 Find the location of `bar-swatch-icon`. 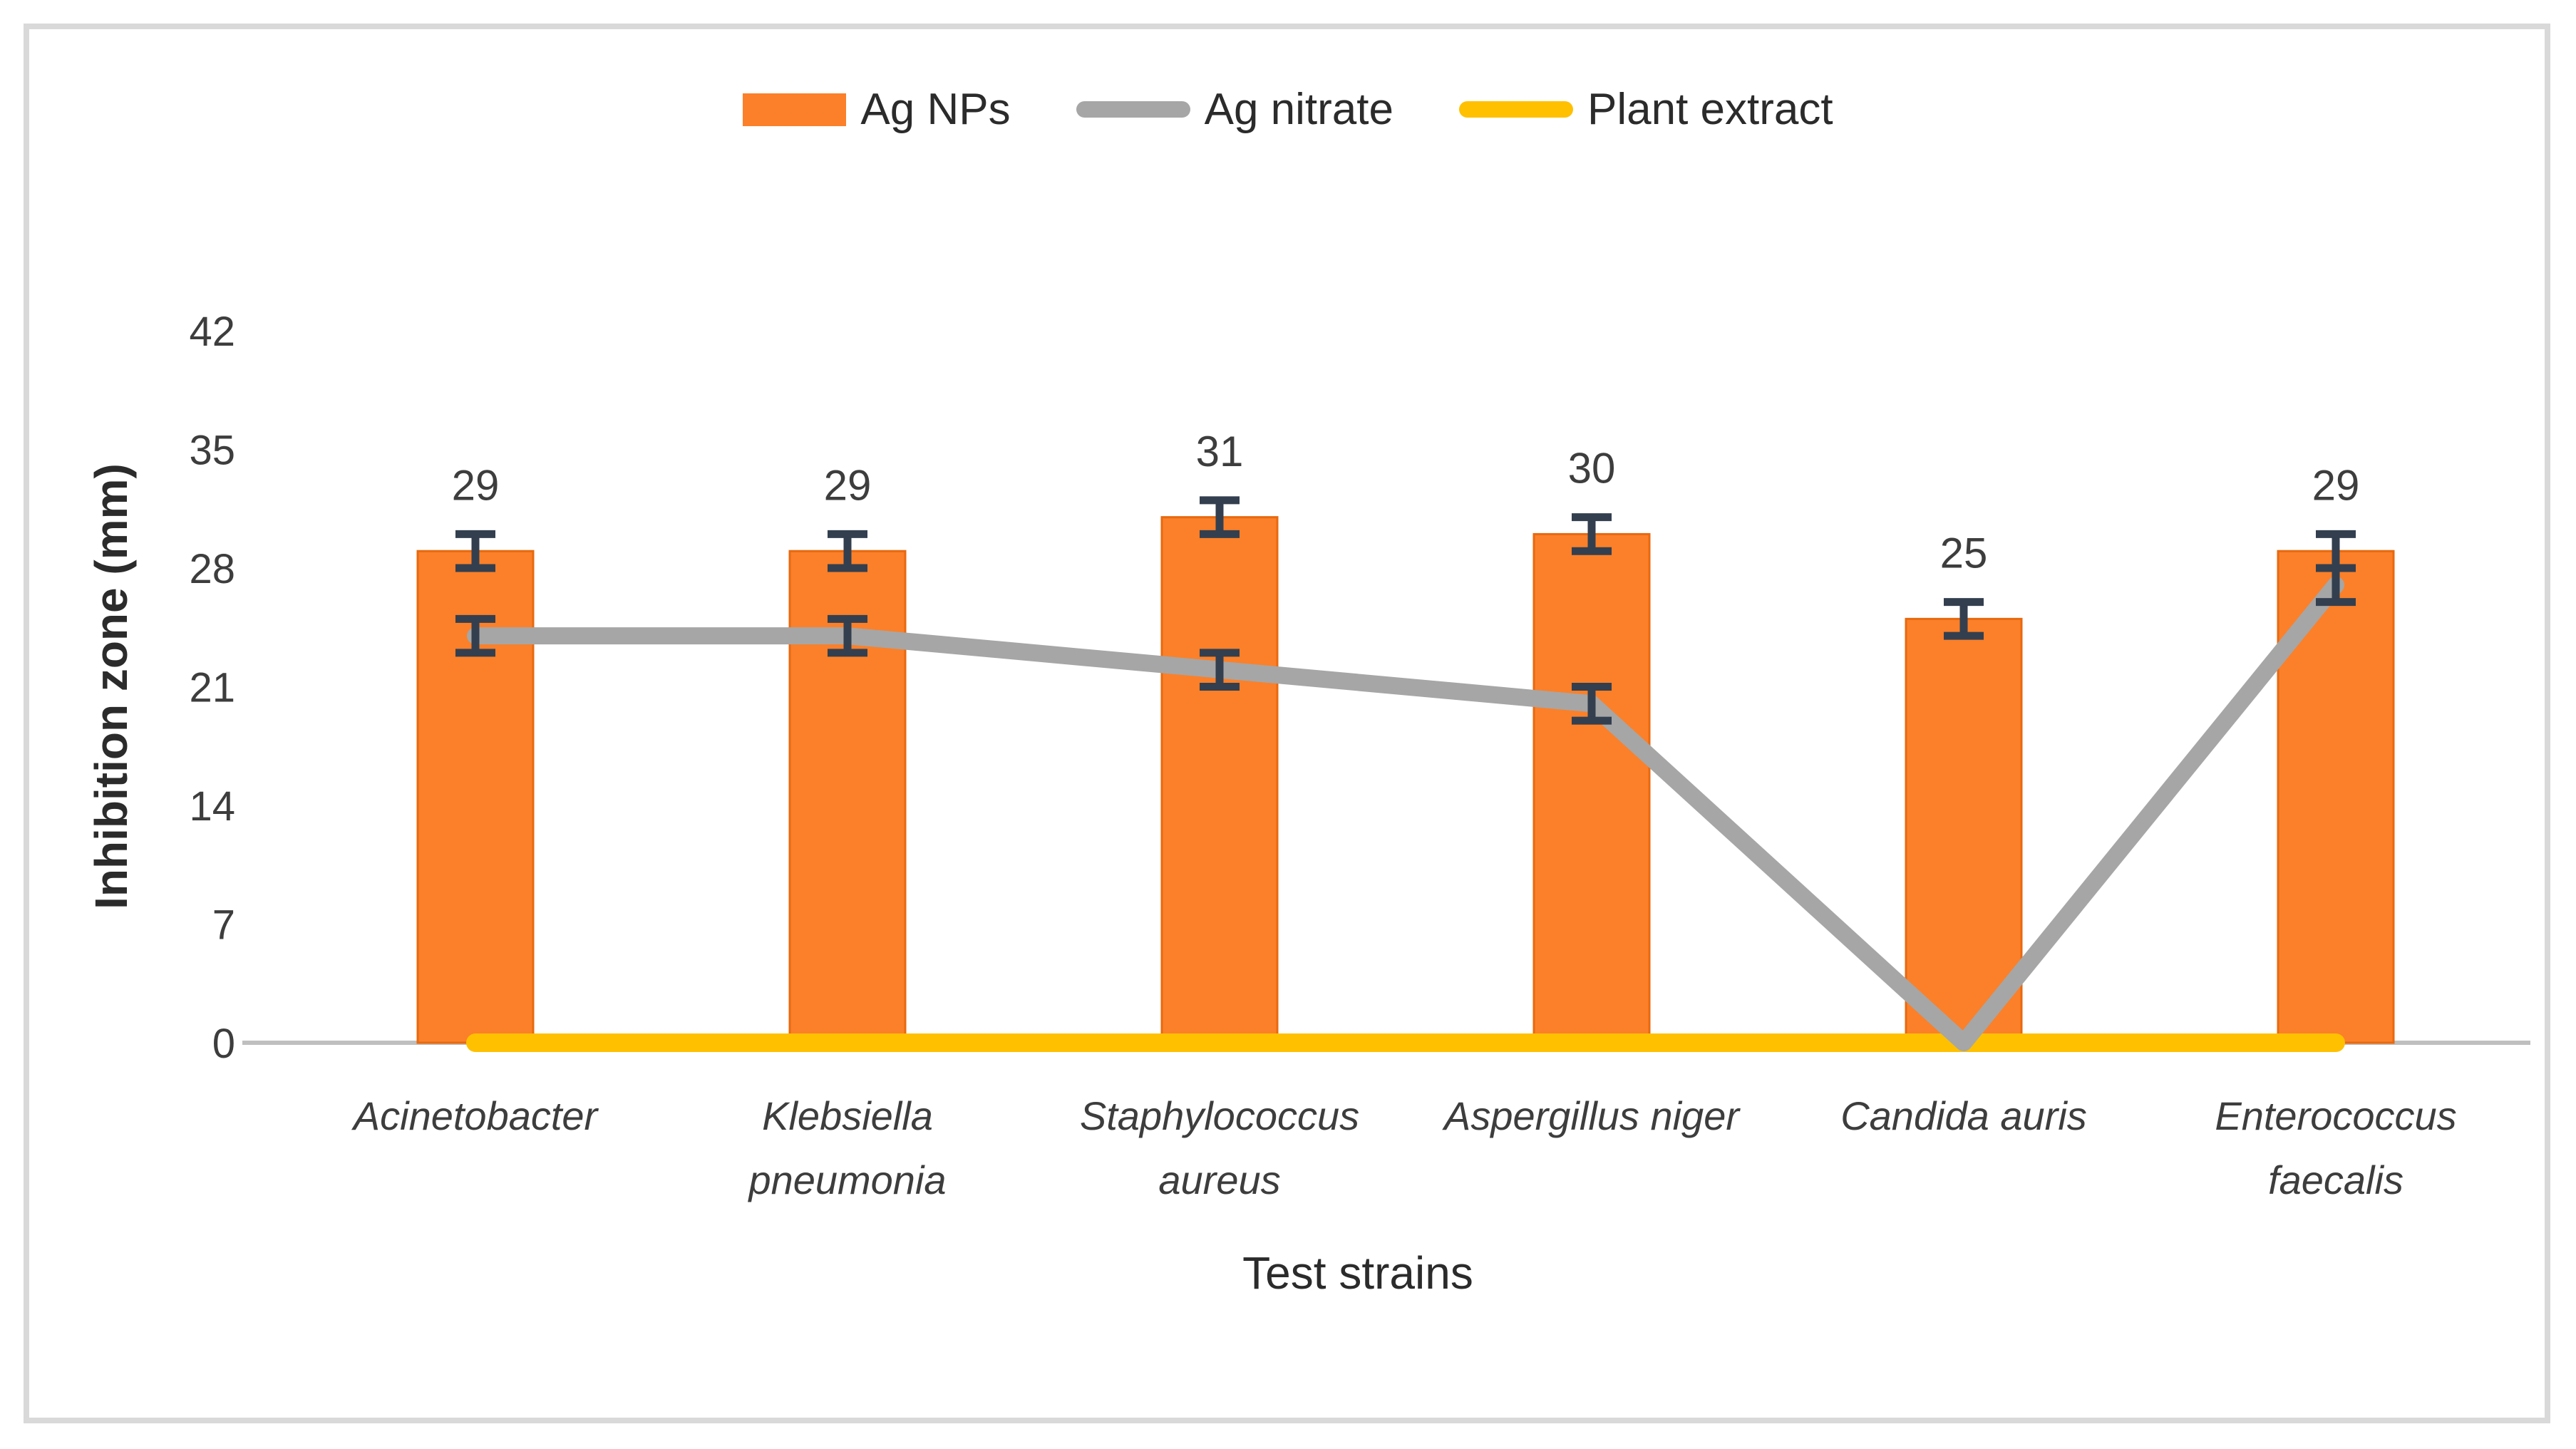

bar-swatch-icon is located at coordinates (795, 109).